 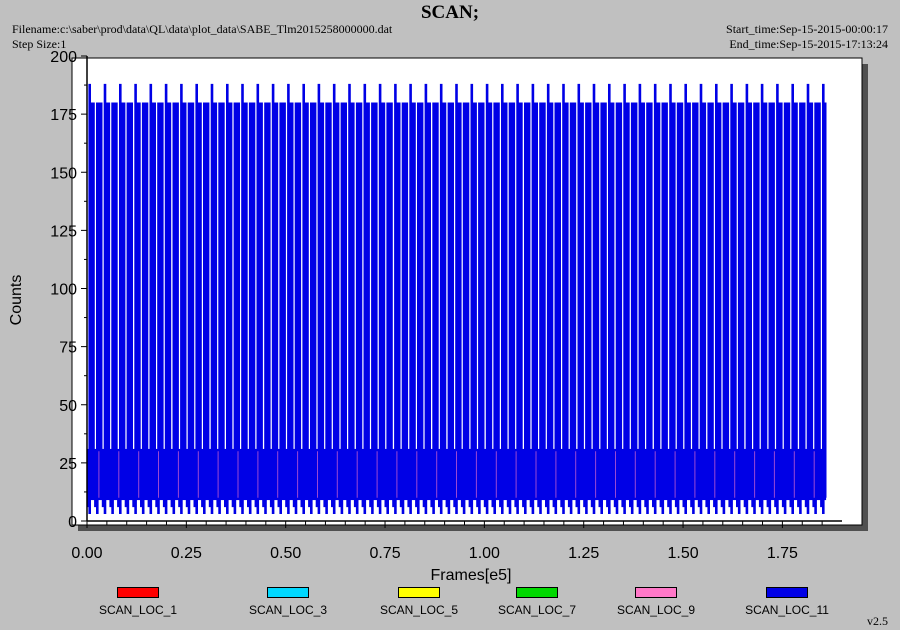 What do you see at coordinates (787, 610) in the screenshot?
I see `legend-label: SCAN_LOC_11` at bounding box center [787, 610].